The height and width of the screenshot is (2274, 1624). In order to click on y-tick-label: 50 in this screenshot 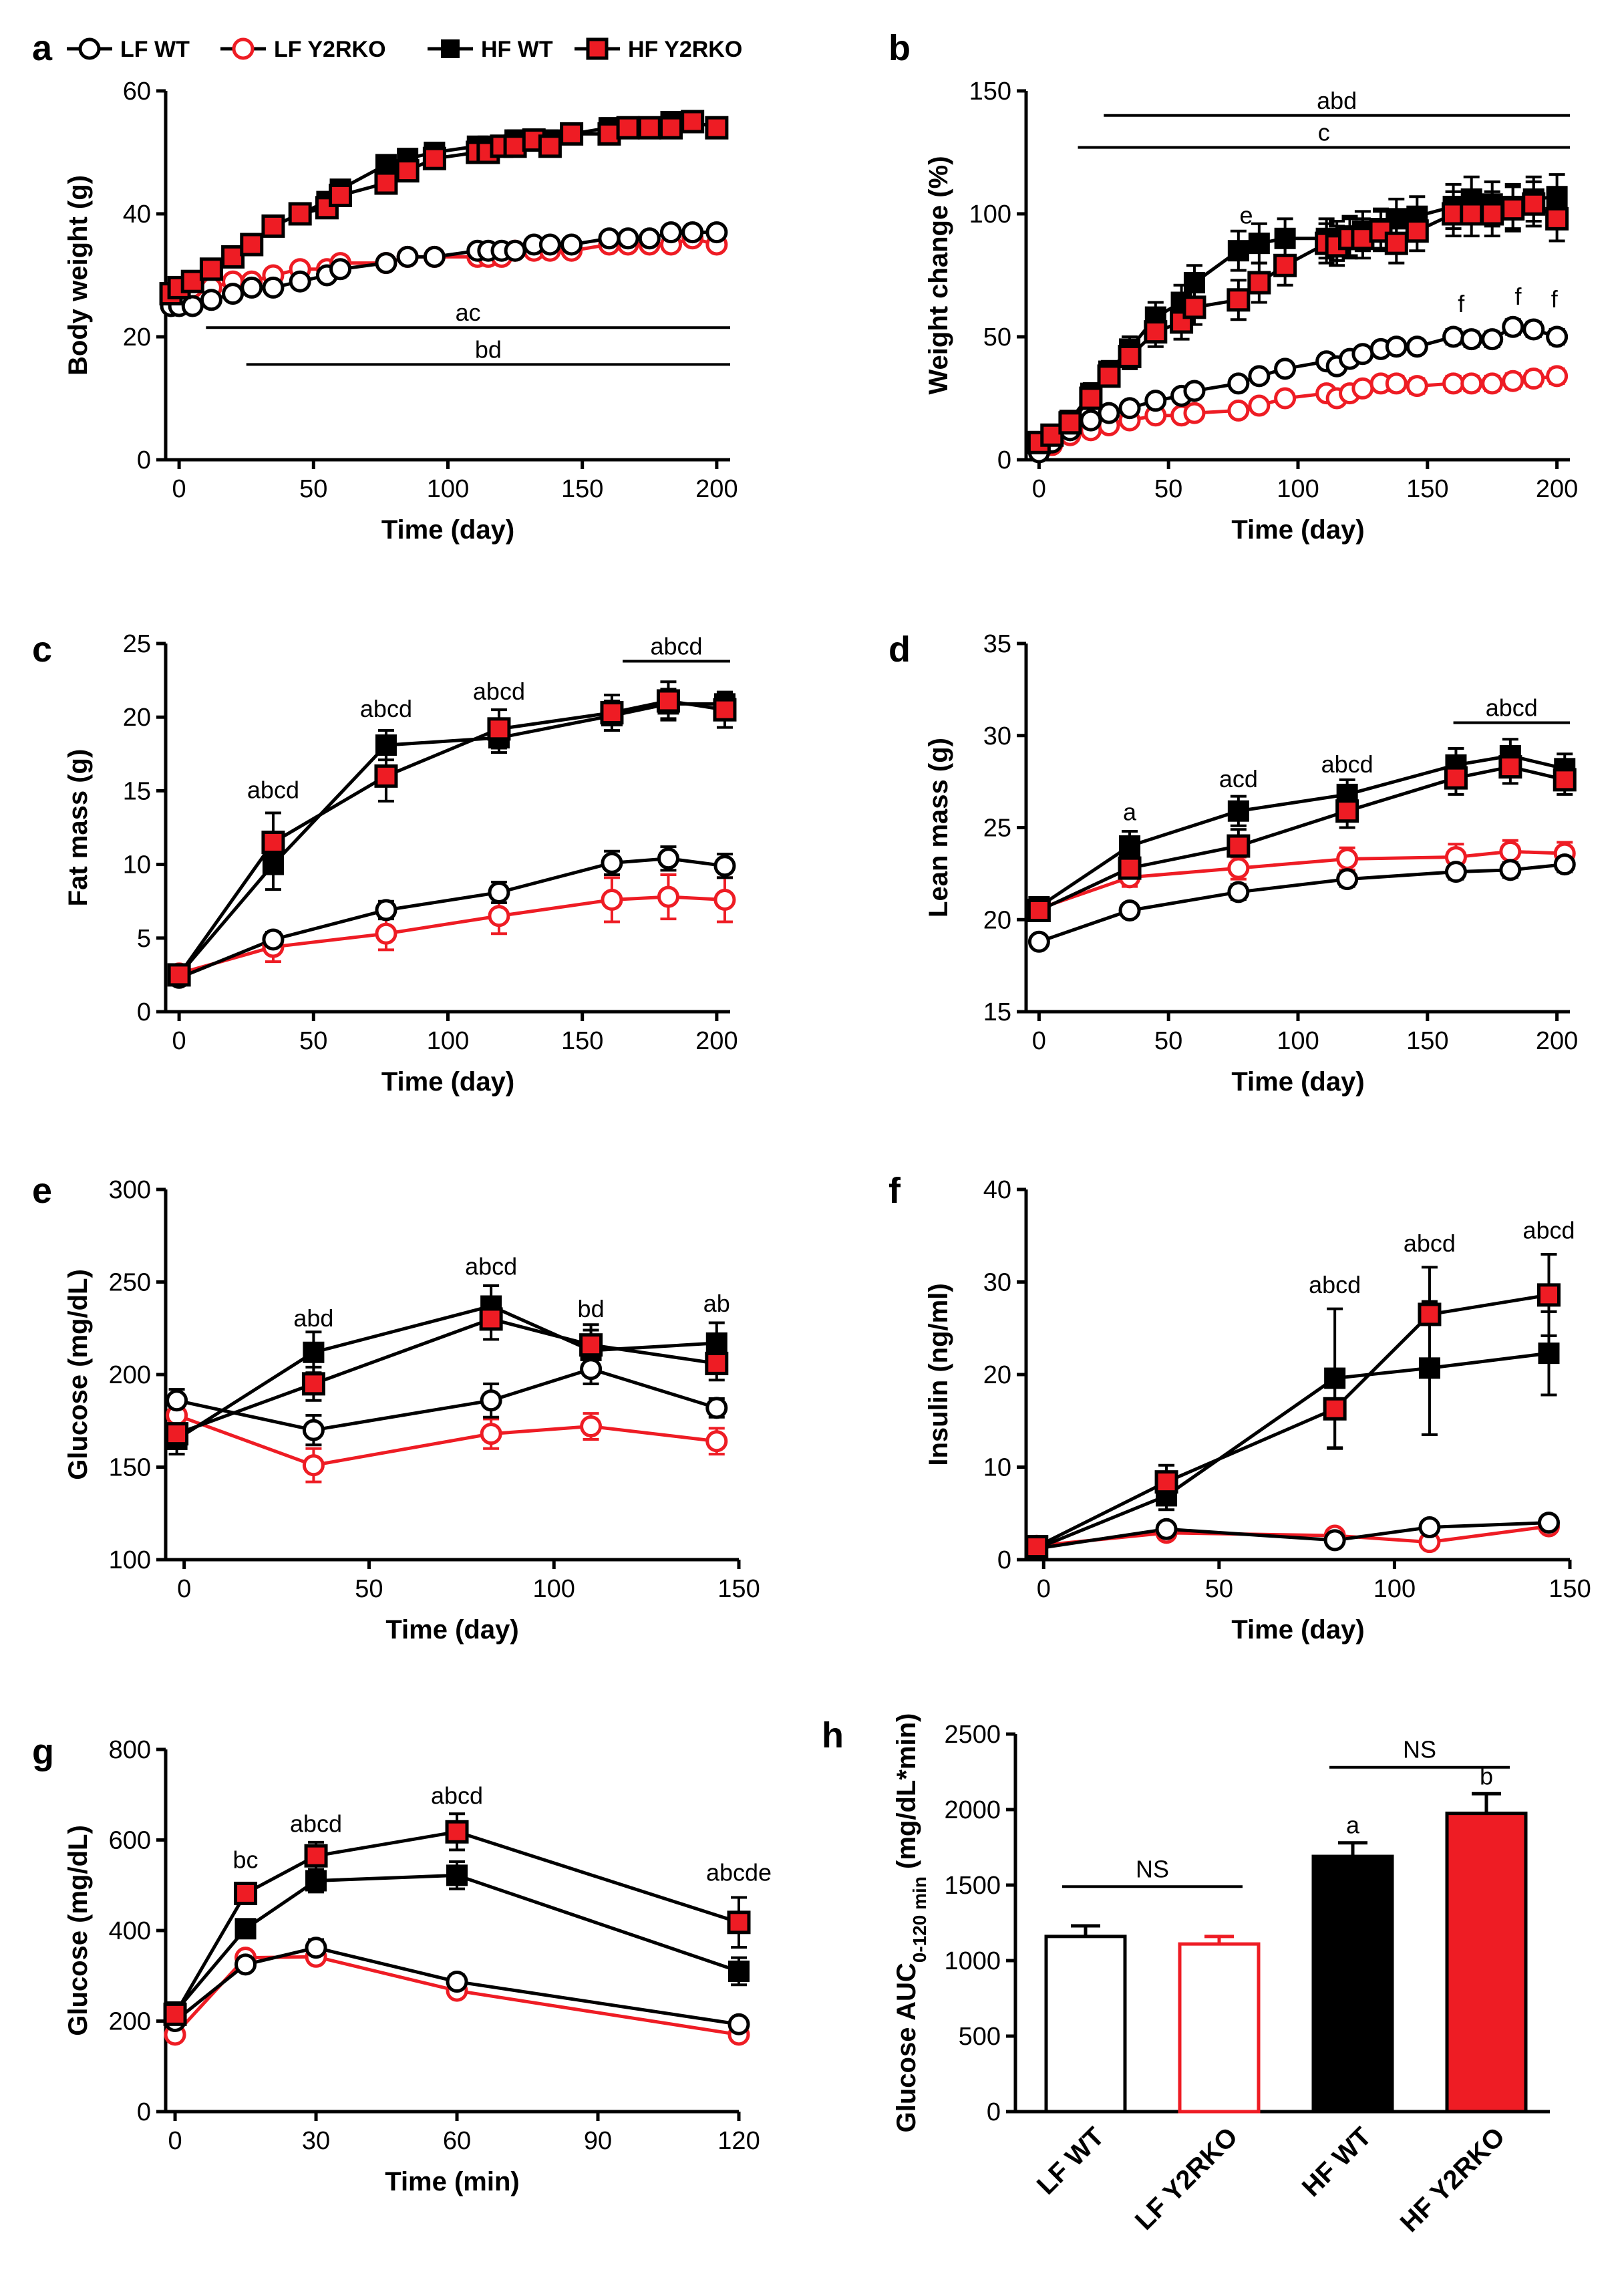, I will do `click(997, 337)`.